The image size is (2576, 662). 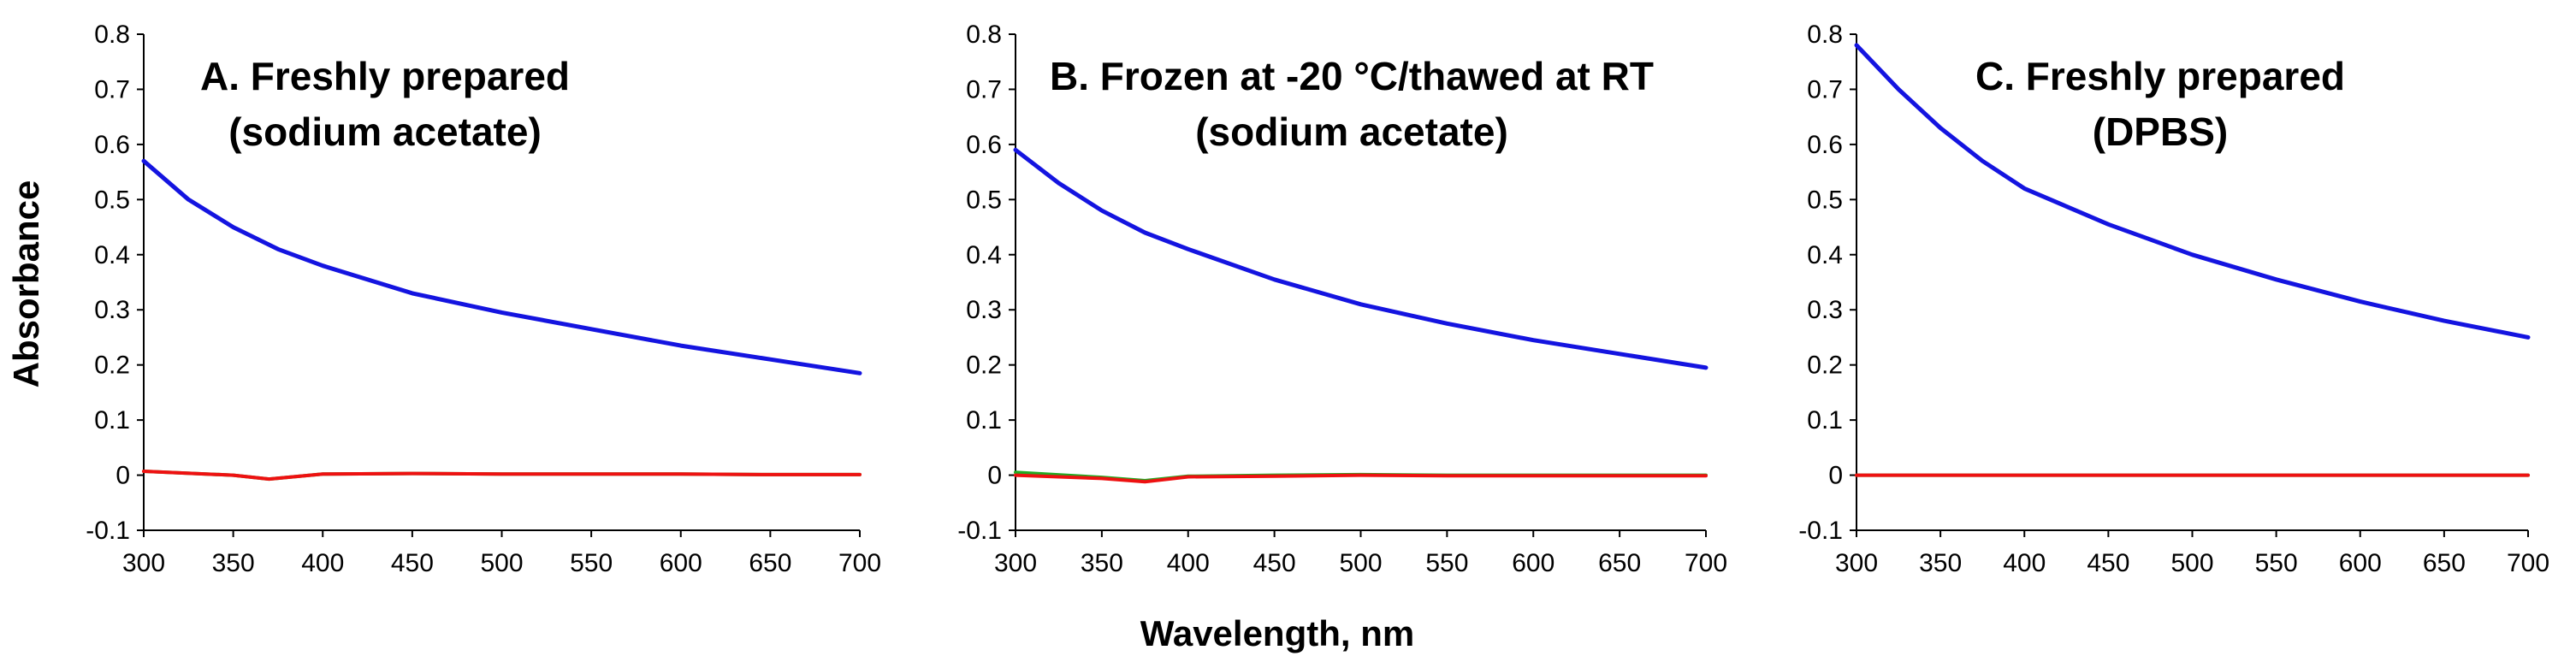 What do you see at coordinates (385, 76) in the screenshot?
I see `panel-title-line-1: A. Freshly prepared` at bounding box center [385, 76].